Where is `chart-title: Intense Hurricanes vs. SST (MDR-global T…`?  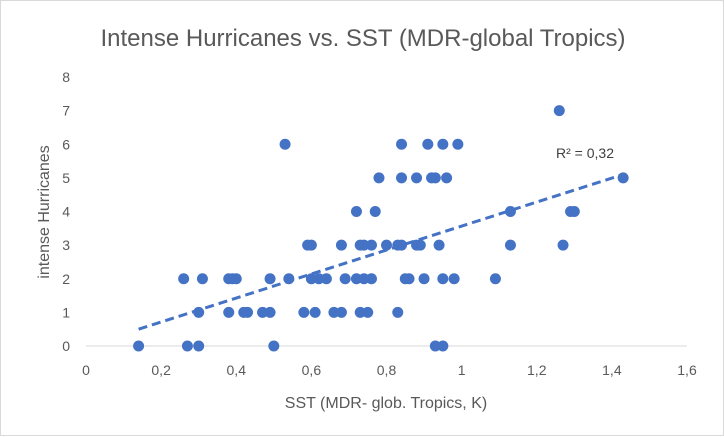 chart-title: Intense Hurricanes vs. SST (MDR-global T… is located at coordinates (362, 38).